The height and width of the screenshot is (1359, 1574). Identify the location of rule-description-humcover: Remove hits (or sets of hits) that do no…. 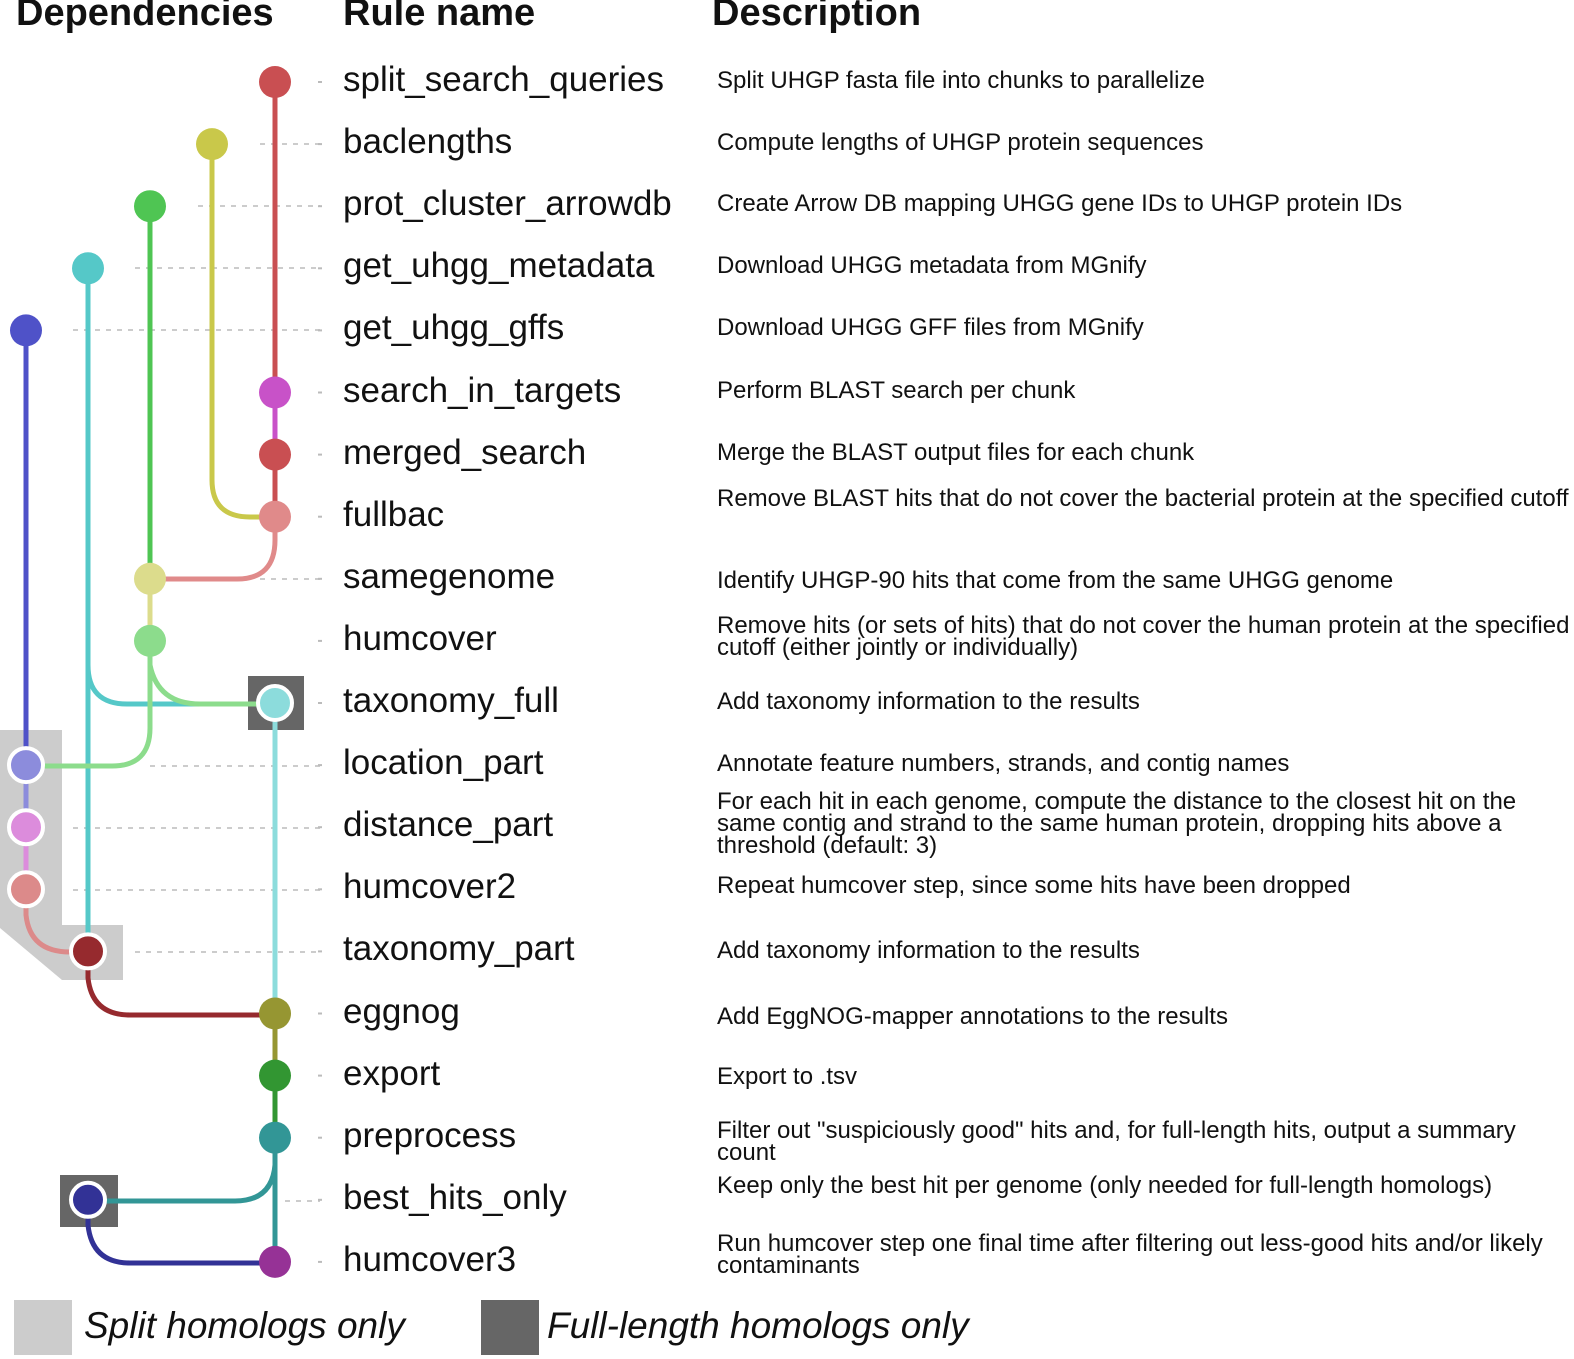
(1143, 636).